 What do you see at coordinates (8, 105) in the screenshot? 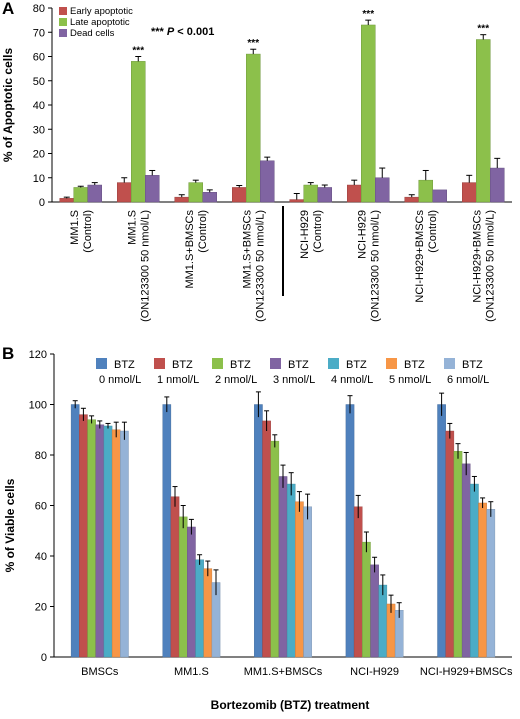
I see `y-axis-title: % of Apoptotic cells` at bounding box center [8, 105].